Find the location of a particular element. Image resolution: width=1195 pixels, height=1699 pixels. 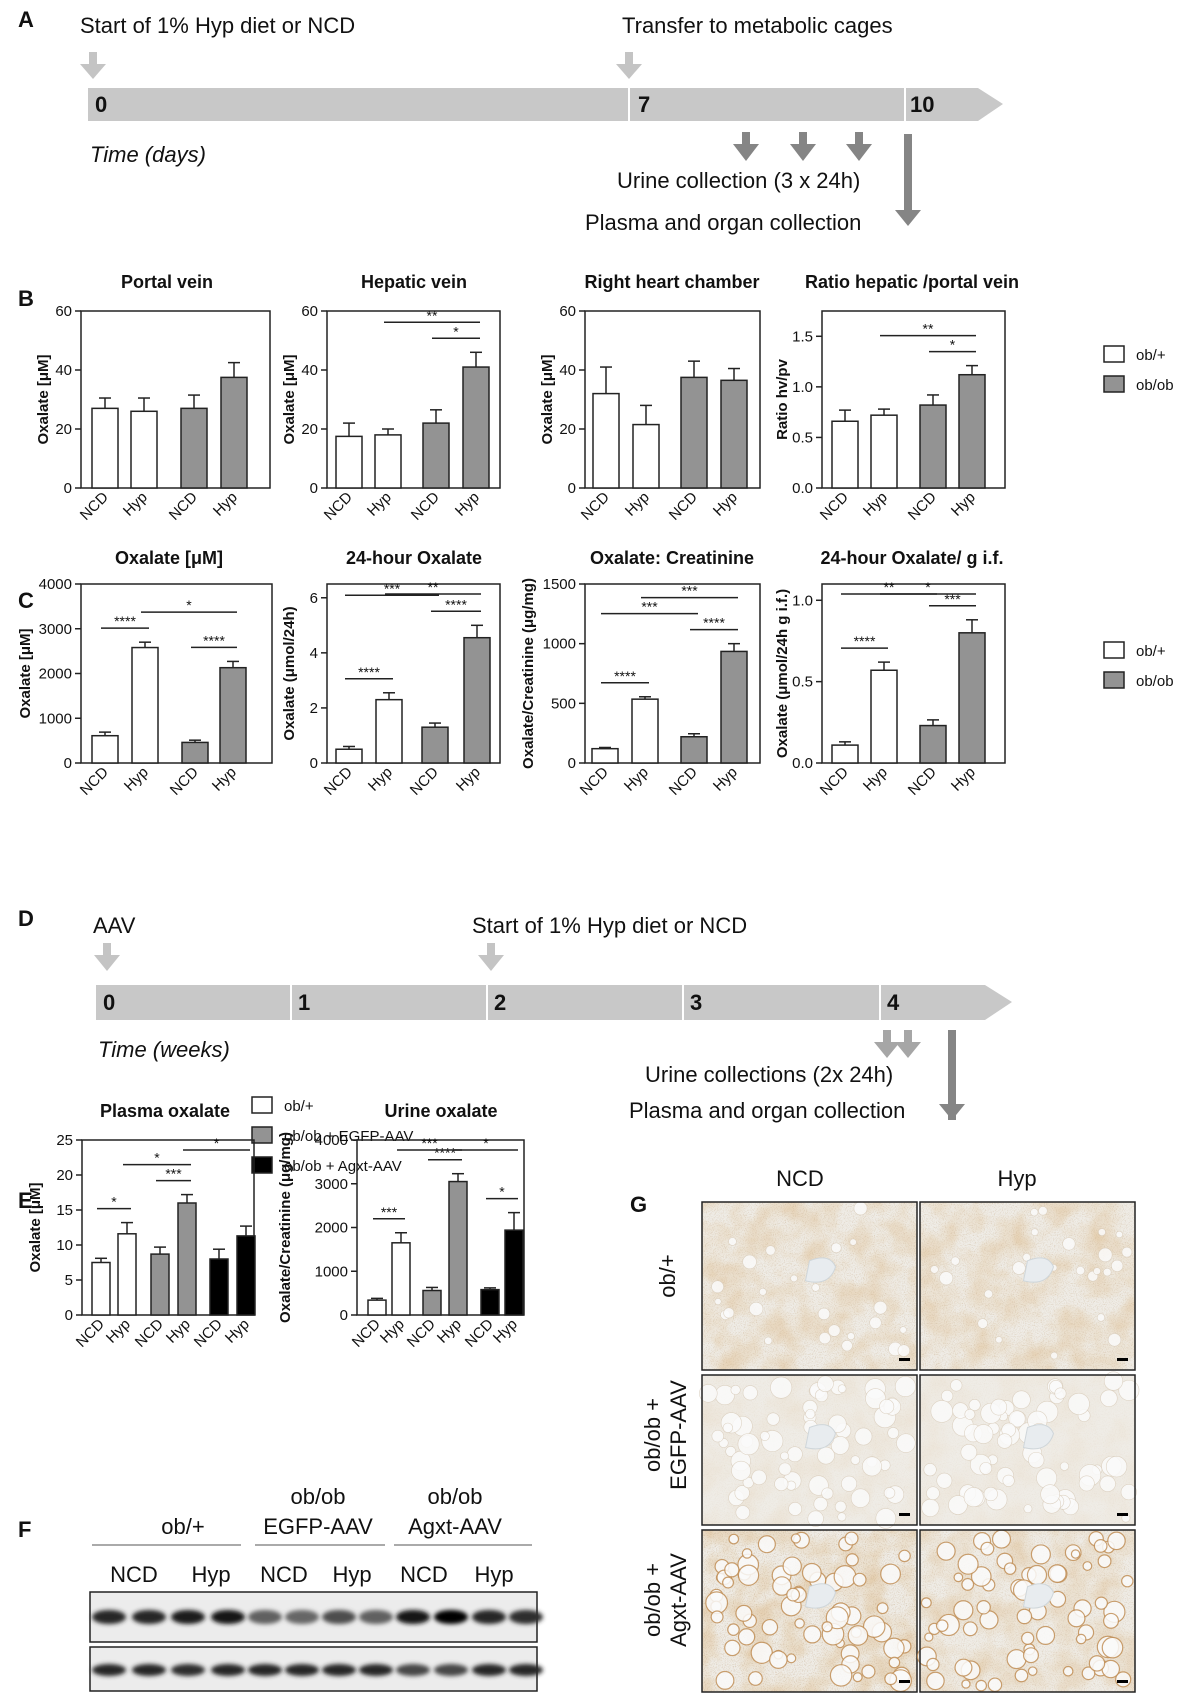

y-tick-label: 2000 is located at coordinates (55, 674).